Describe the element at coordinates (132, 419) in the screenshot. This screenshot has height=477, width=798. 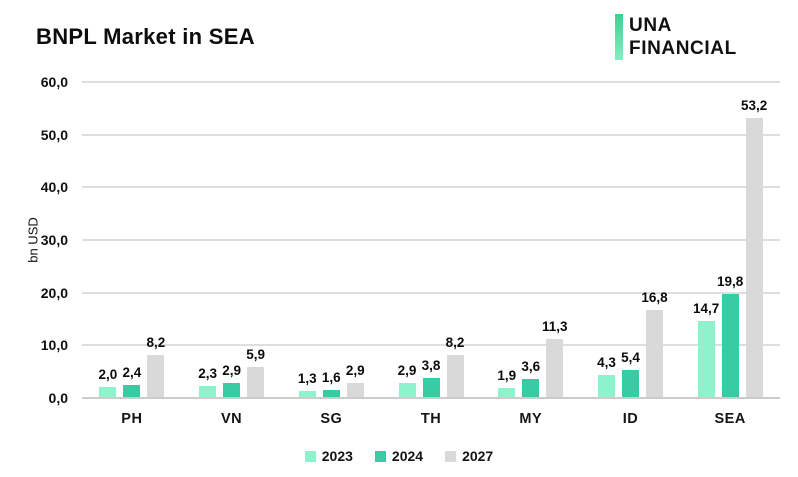
I see `category-label-ph: PH` at that location.